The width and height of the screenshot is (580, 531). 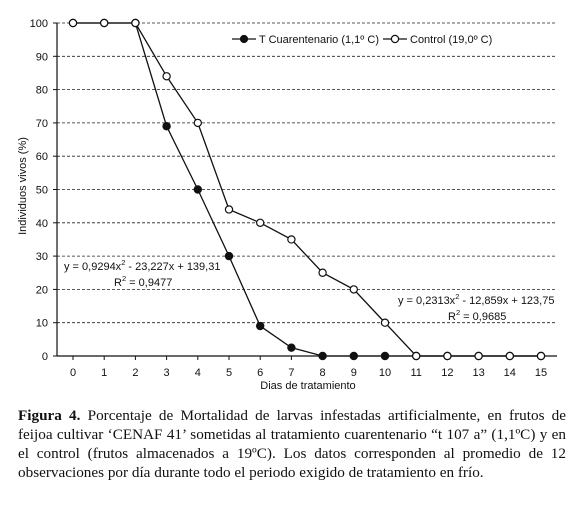 I want to click on svg-text: R2 = 0,9685, so click(x=477, y=315).